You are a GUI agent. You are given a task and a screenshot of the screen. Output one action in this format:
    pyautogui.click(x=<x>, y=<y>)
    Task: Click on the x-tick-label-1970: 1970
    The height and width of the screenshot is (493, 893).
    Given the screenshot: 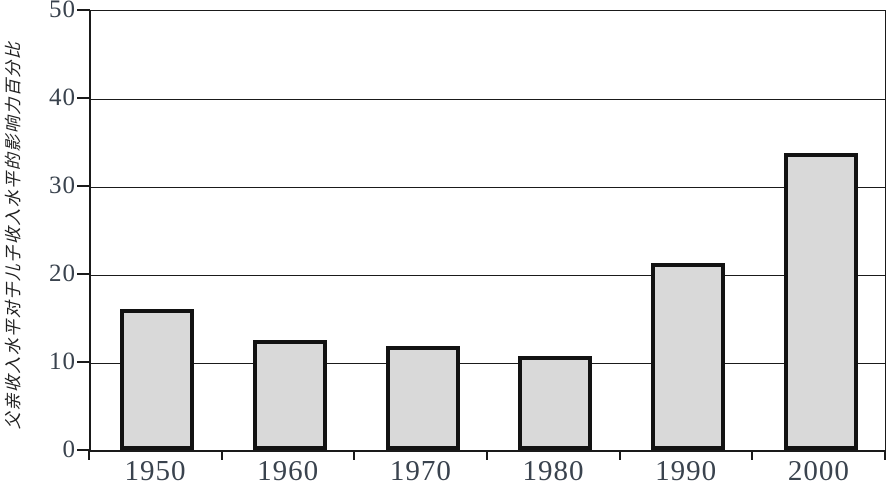 What is the action you would take?
    pyautogui.click(x=420, y=471)
    